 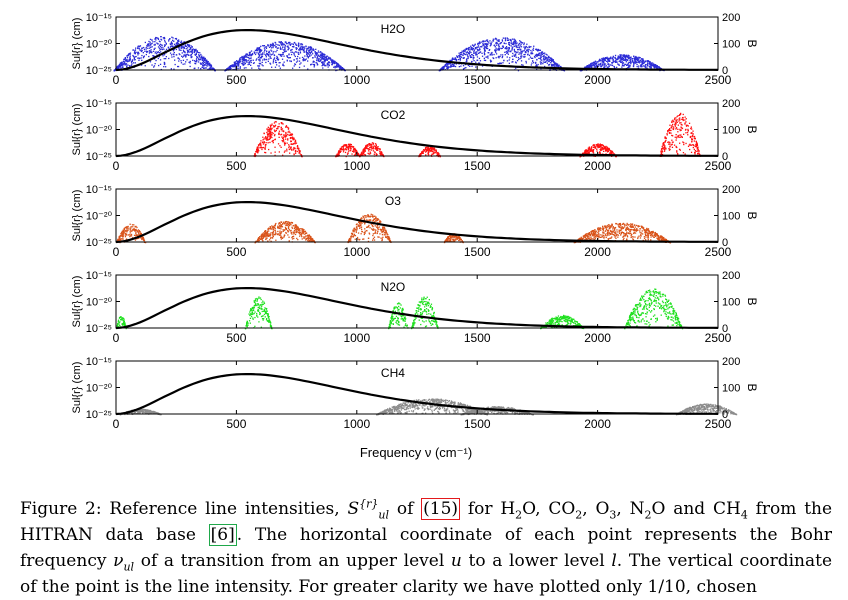 I want to click on plot-frame, so click(x=417, y=43).